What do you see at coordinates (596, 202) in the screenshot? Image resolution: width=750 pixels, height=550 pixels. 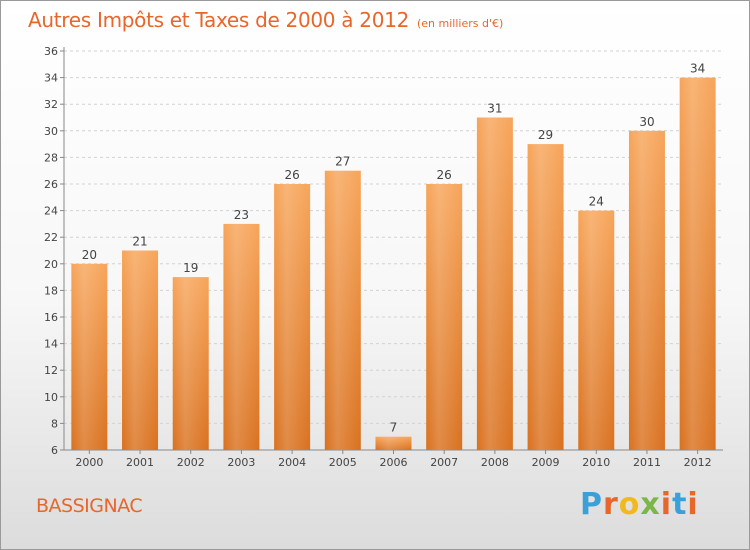 I see `data-label: 24` at bounding box center [596, 202].